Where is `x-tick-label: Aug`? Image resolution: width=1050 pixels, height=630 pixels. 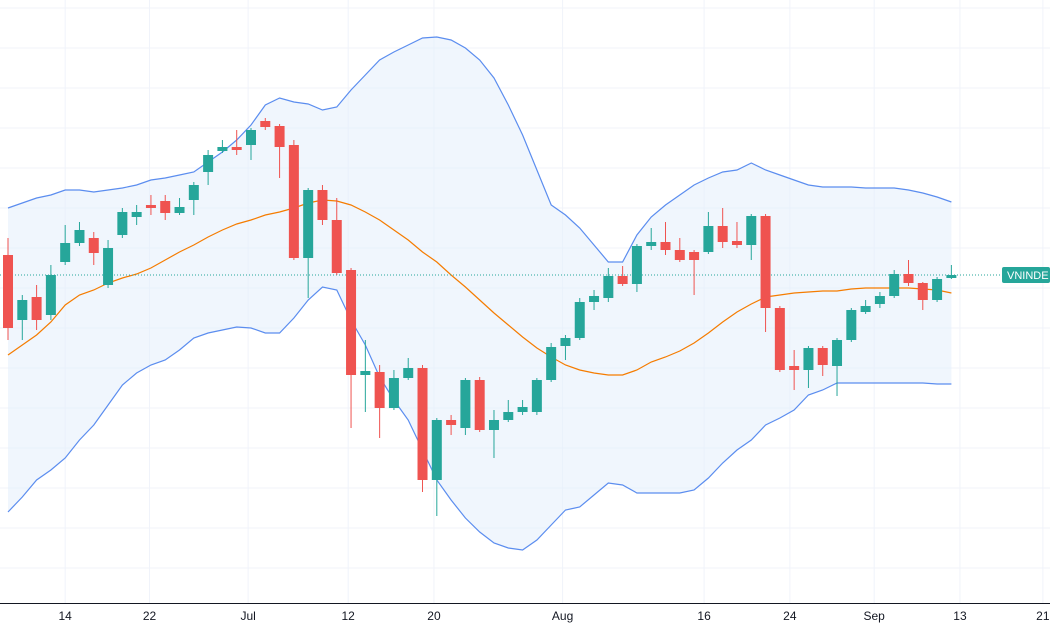
x-tick-label: Aug is located at coordinates (562, 616).